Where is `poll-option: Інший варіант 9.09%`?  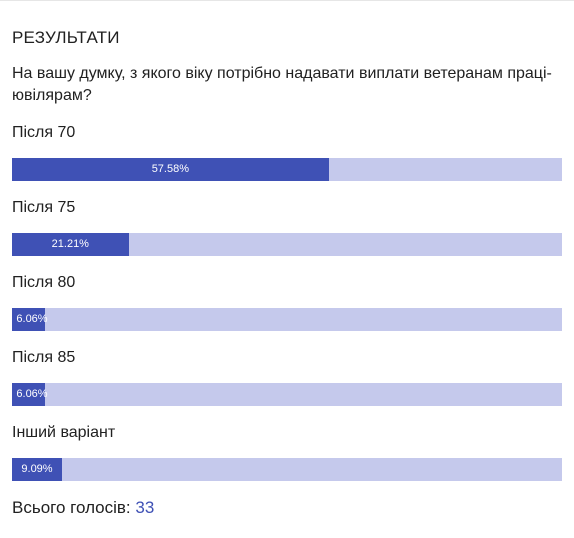
poll-option: Інший варіант 9.09% is located at coordinates (287, 452).